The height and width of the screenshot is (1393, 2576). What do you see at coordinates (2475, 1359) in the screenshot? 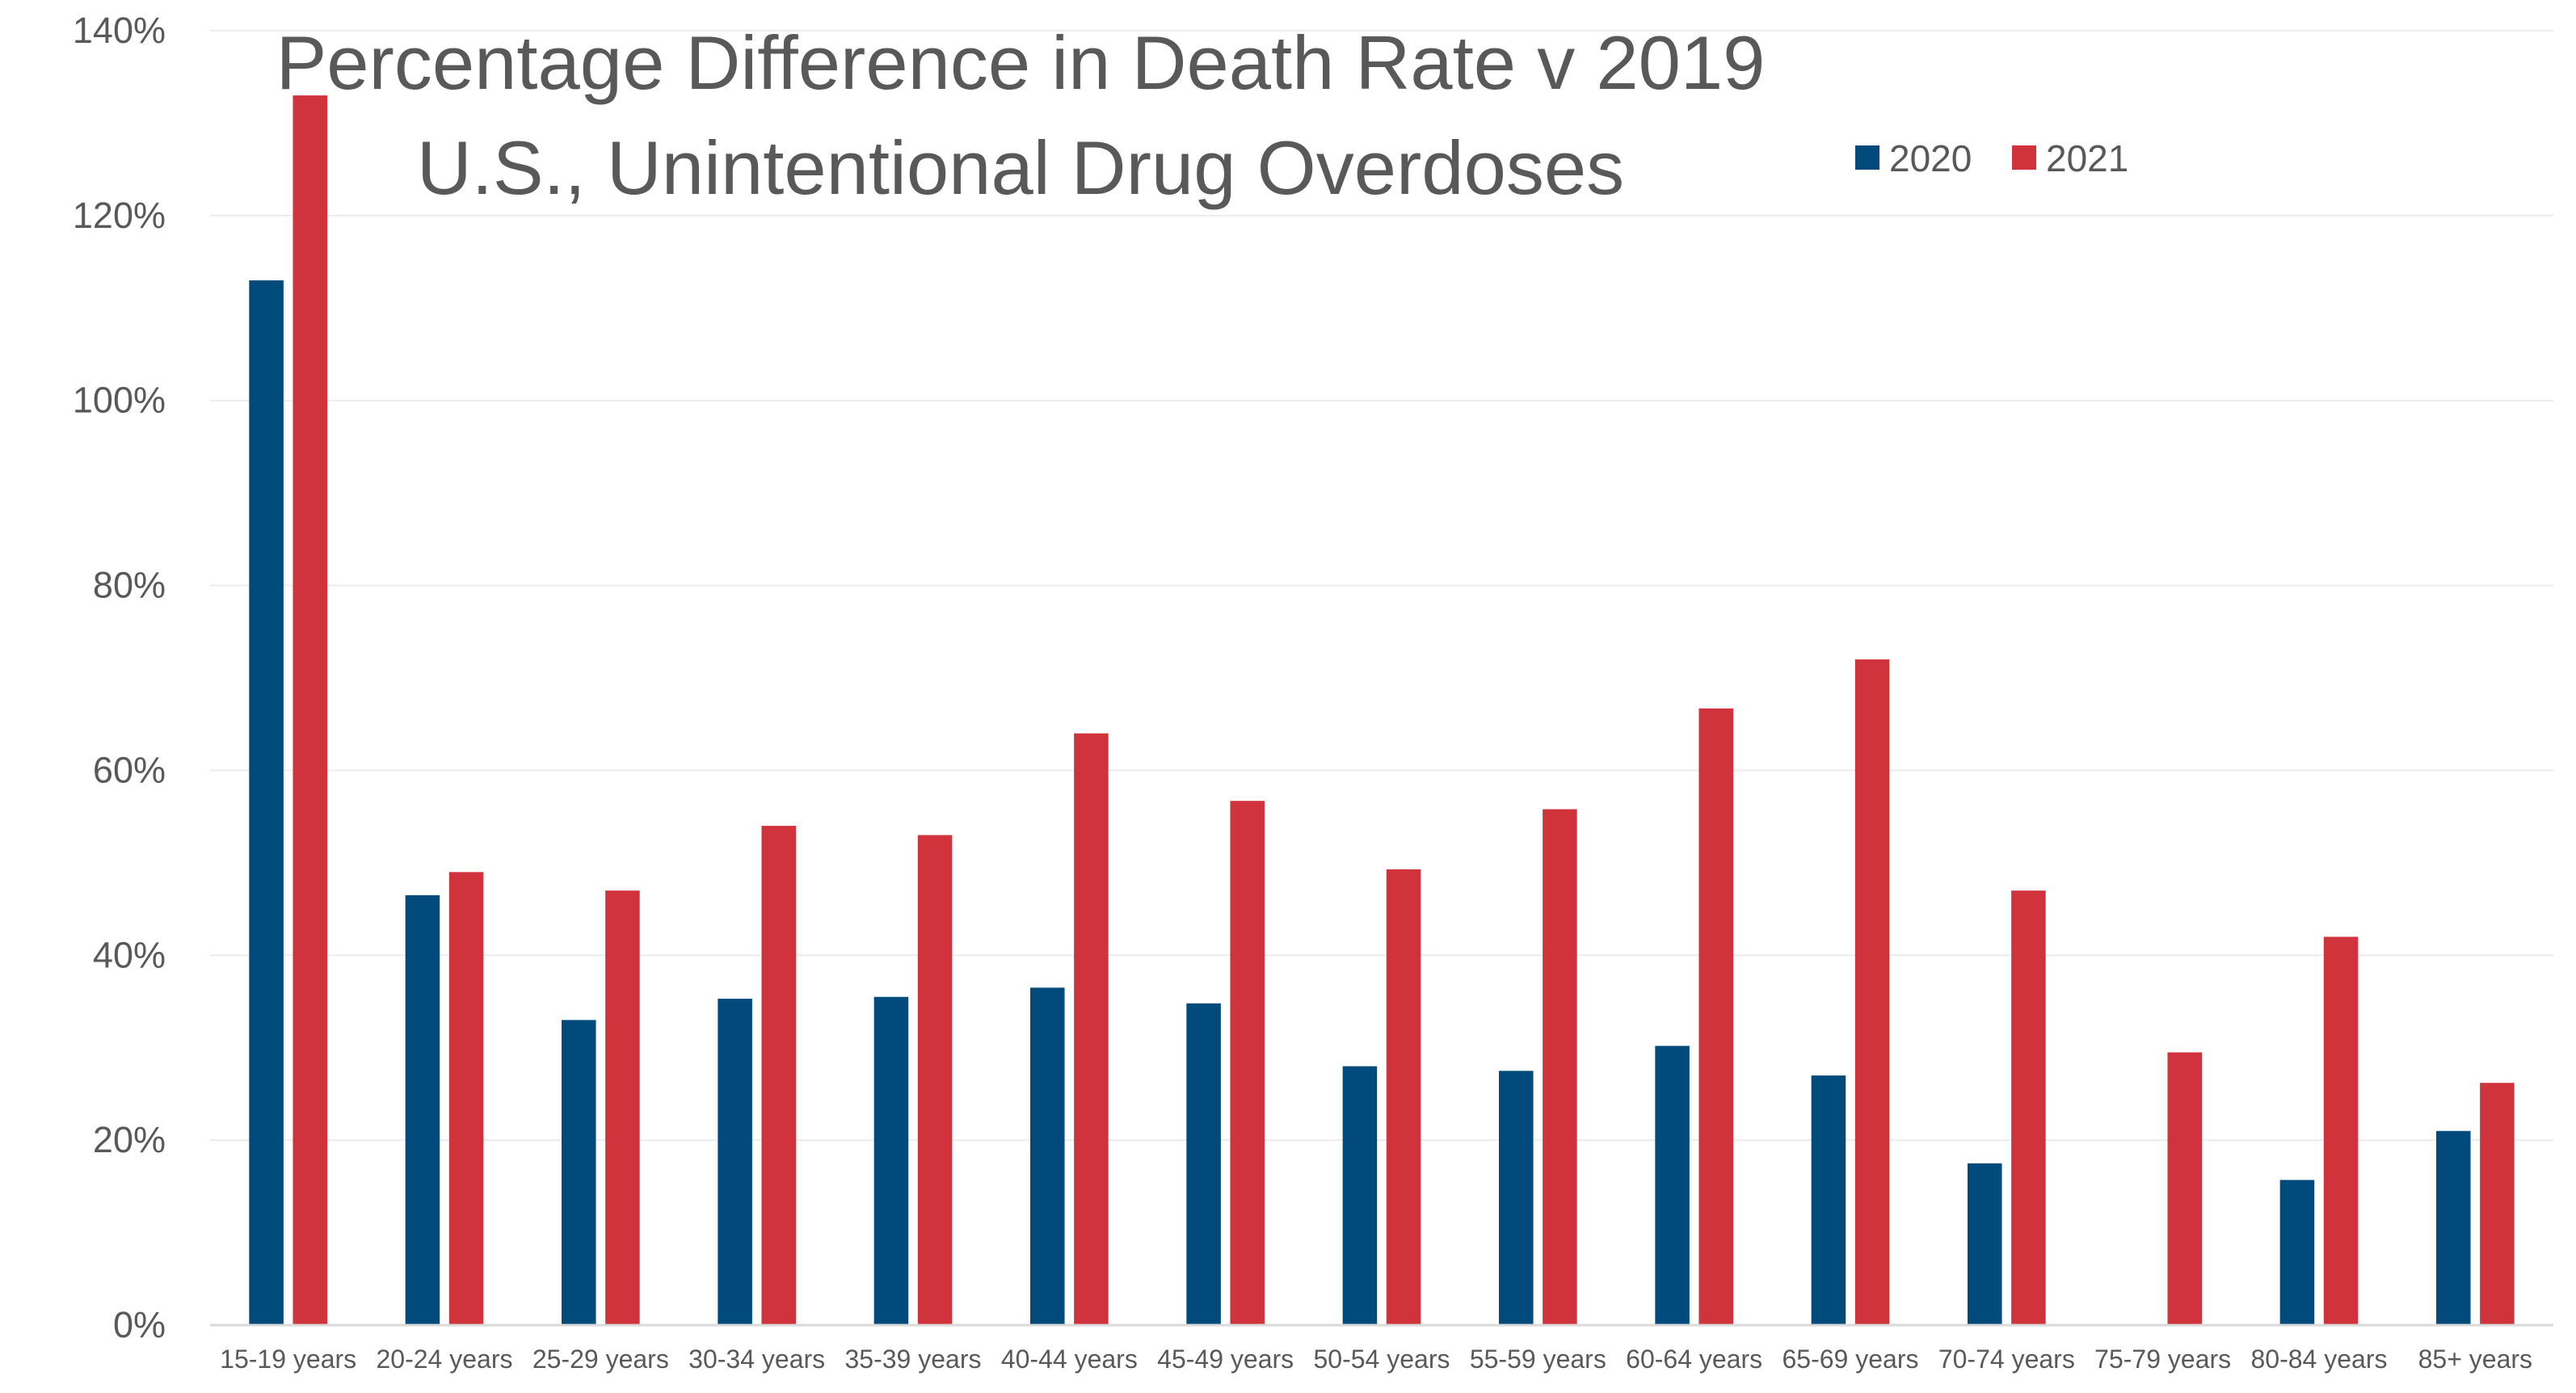
I see `x-tick-label: 85+ years` at bounding box center [2475, 1359].